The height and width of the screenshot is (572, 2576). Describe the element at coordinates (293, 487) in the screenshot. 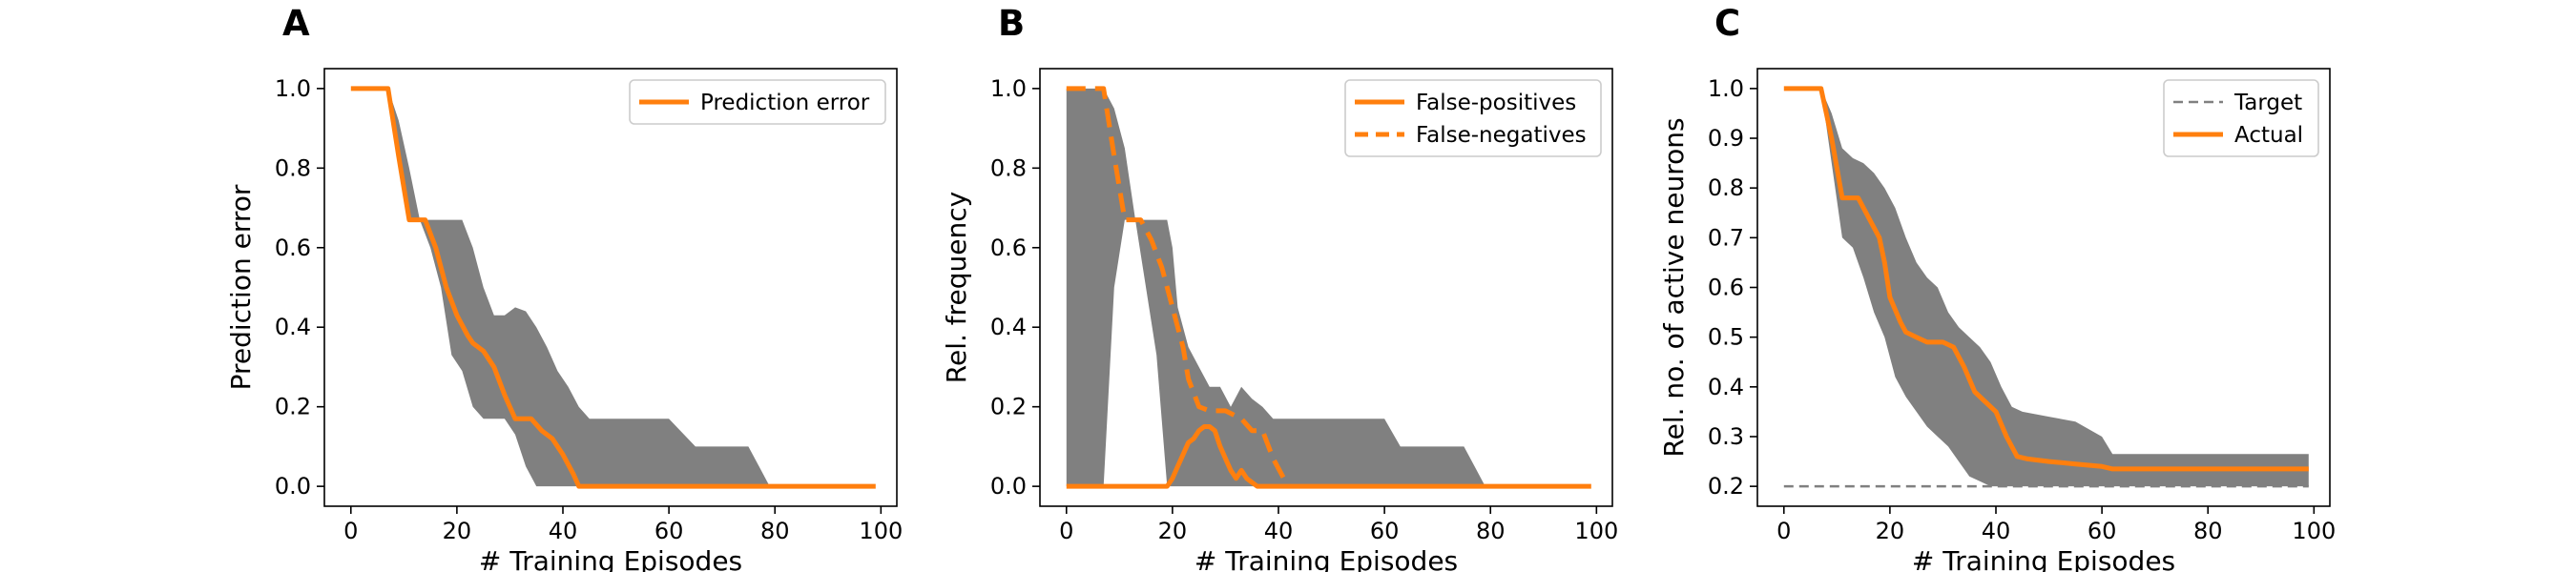

I see `panel-a-y-tick-label-0: 0.0` at that location.